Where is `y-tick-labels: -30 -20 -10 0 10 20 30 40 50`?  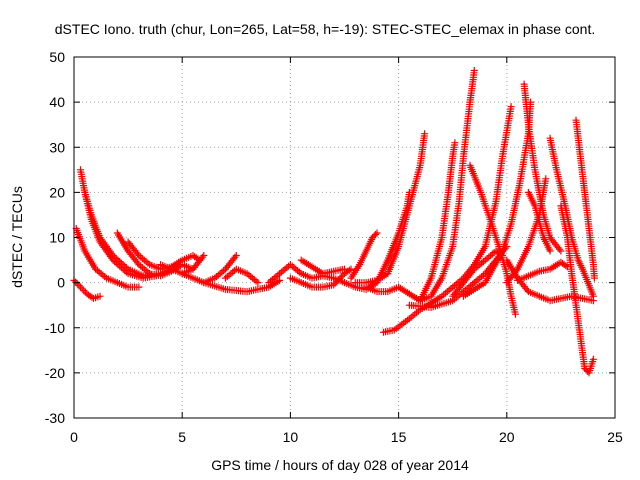 y-tick-labels: -30 -20 -10 0 10 20 30 40 50 is located at coordinates (55, 237).